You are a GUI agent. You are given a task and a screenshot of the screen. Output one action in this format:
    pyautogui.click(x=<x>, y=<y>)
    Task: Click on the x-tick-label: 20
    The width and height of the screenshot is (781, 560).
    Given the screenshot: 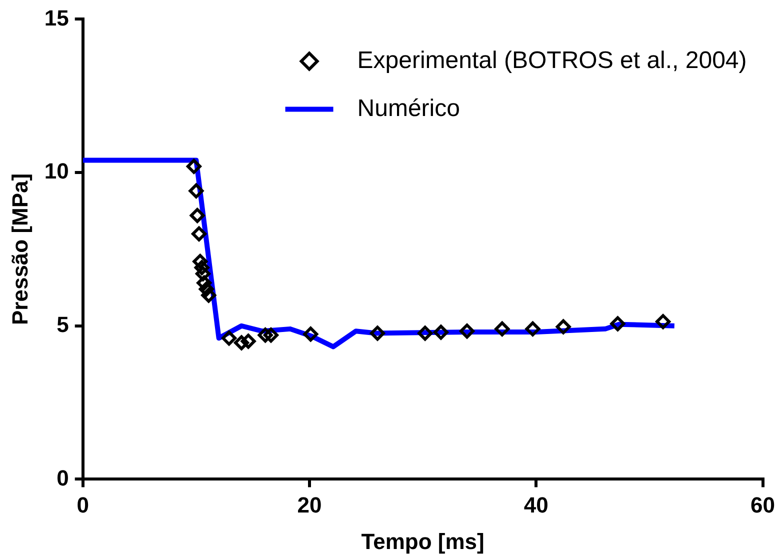 What is the action you would take?
    pyautogui.click(x=309, y=505)
    